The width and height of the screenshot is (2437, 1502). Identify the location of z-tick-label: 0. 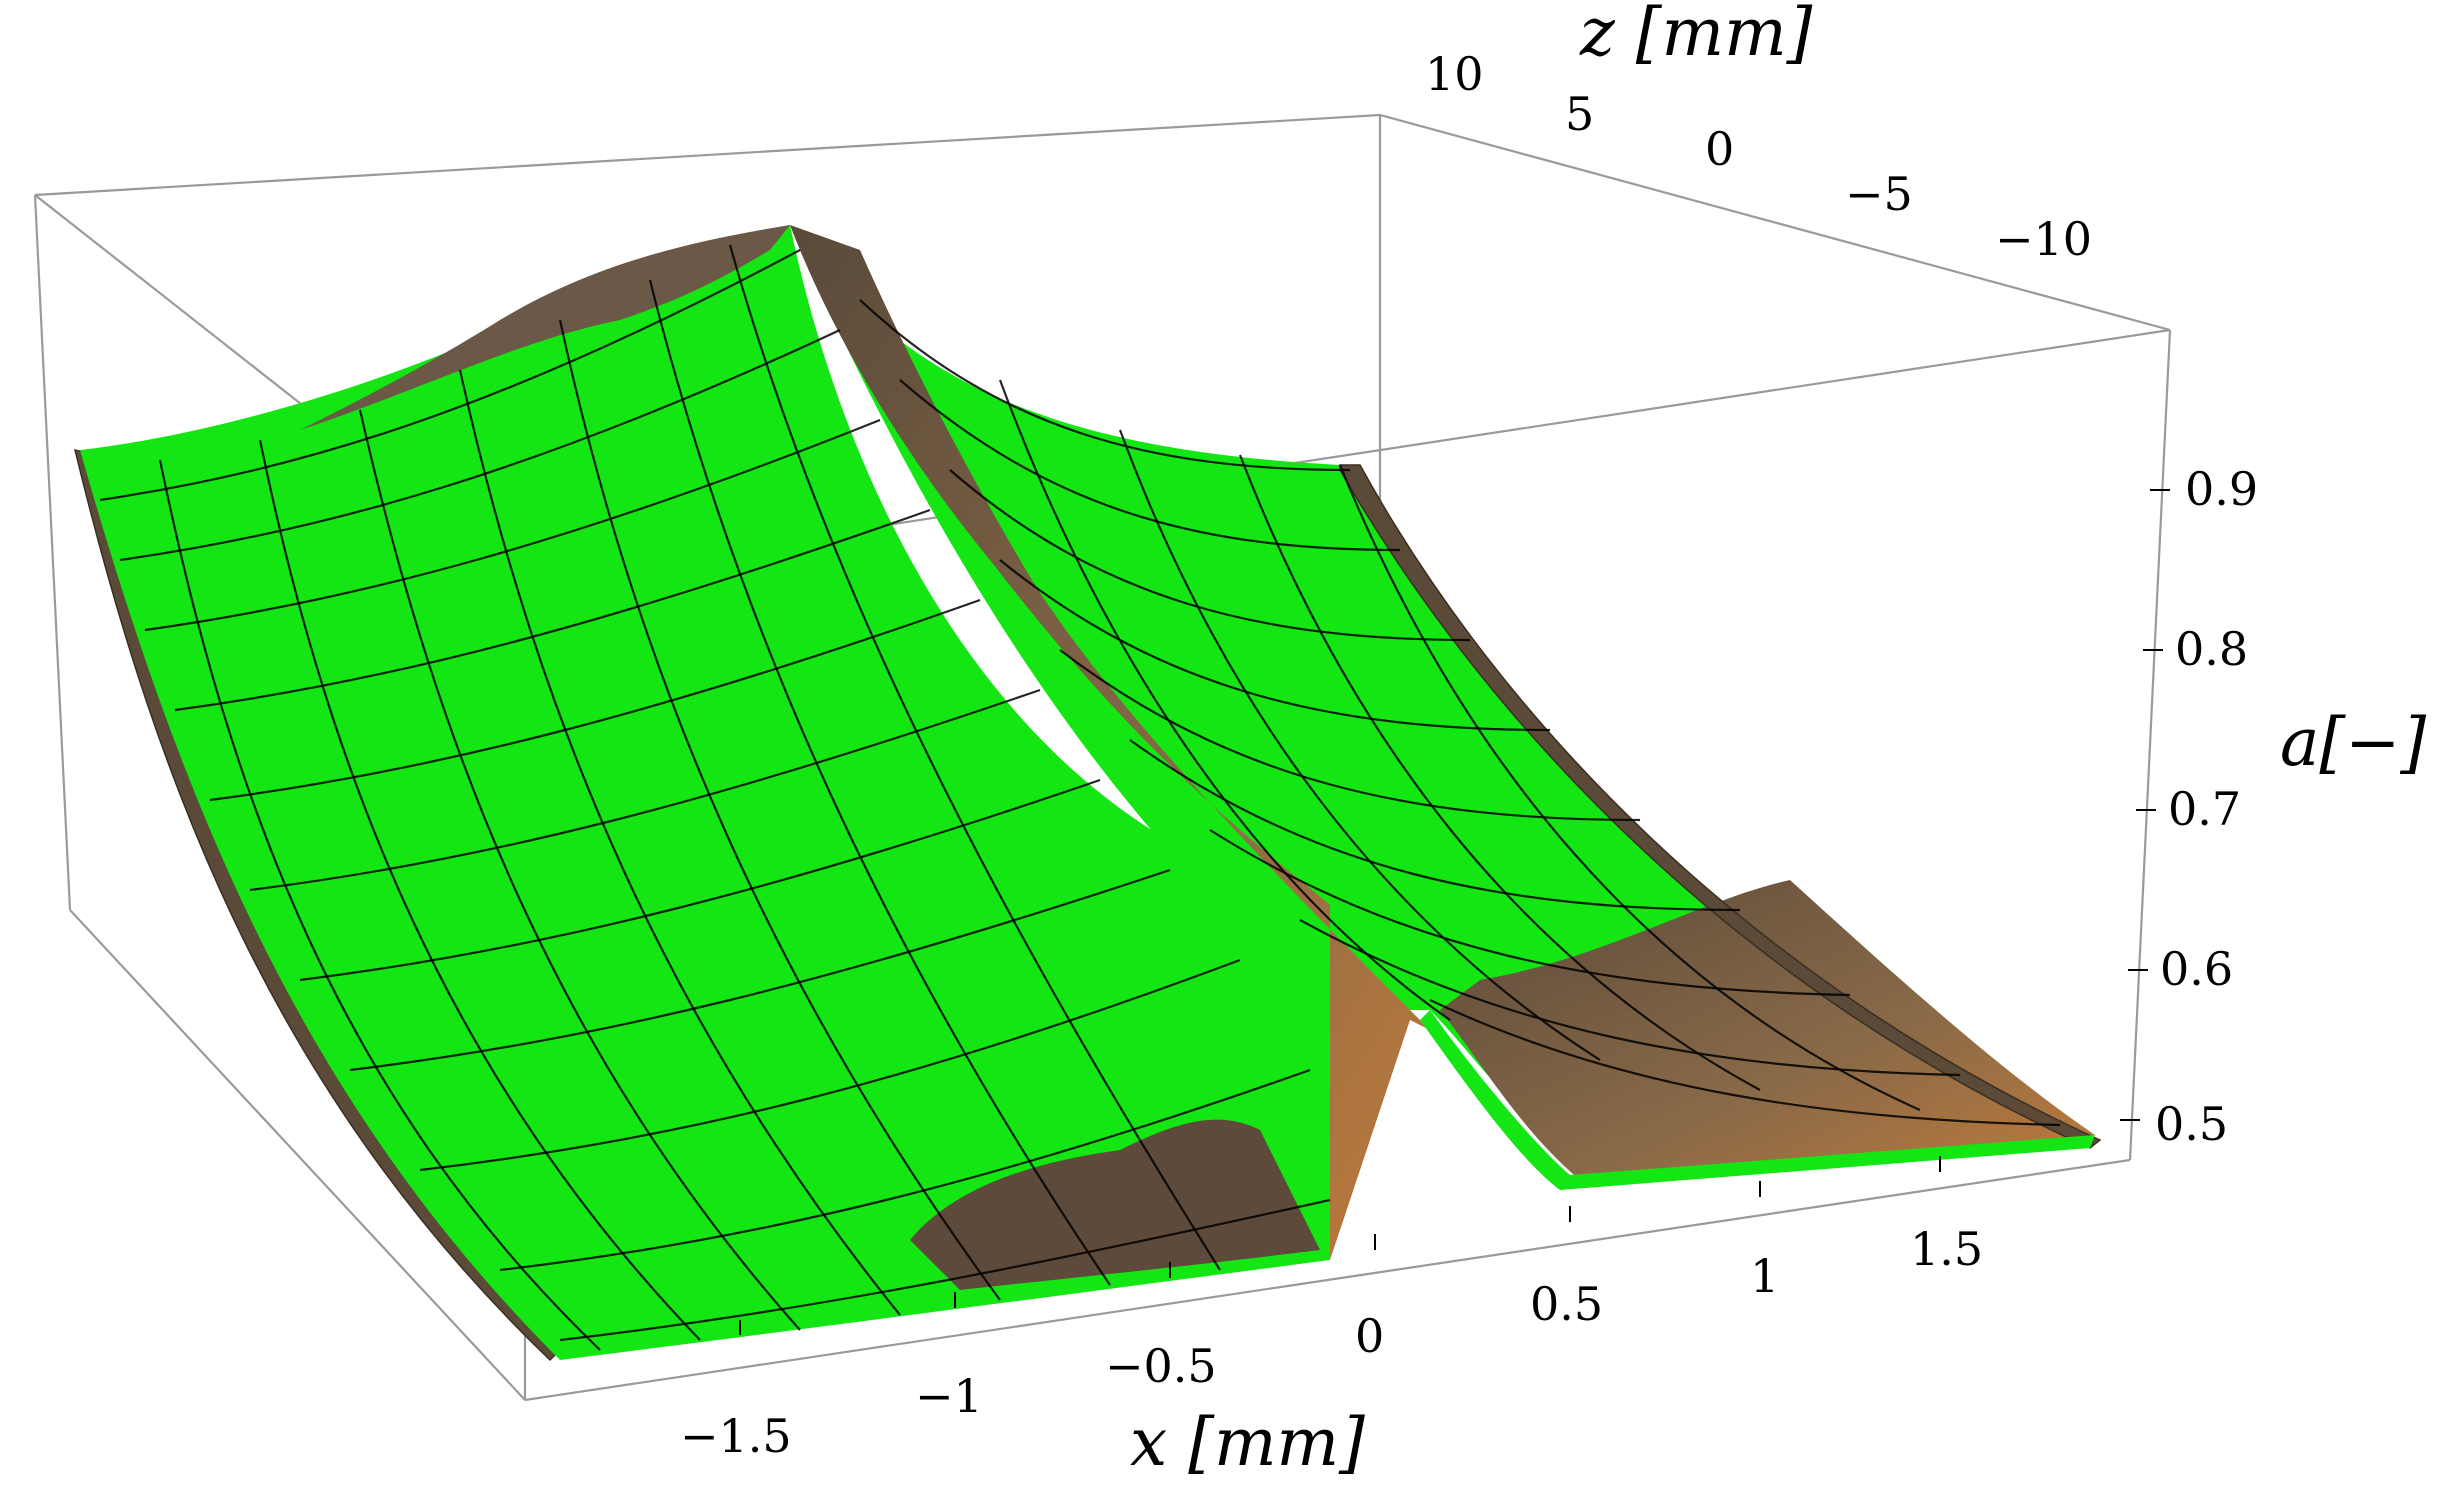
(1719, 149).